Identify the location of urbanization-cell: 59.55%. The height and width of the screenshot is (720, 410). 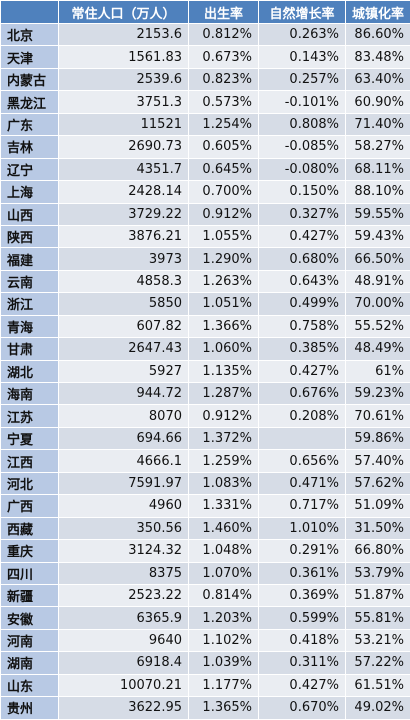
(378, 214).